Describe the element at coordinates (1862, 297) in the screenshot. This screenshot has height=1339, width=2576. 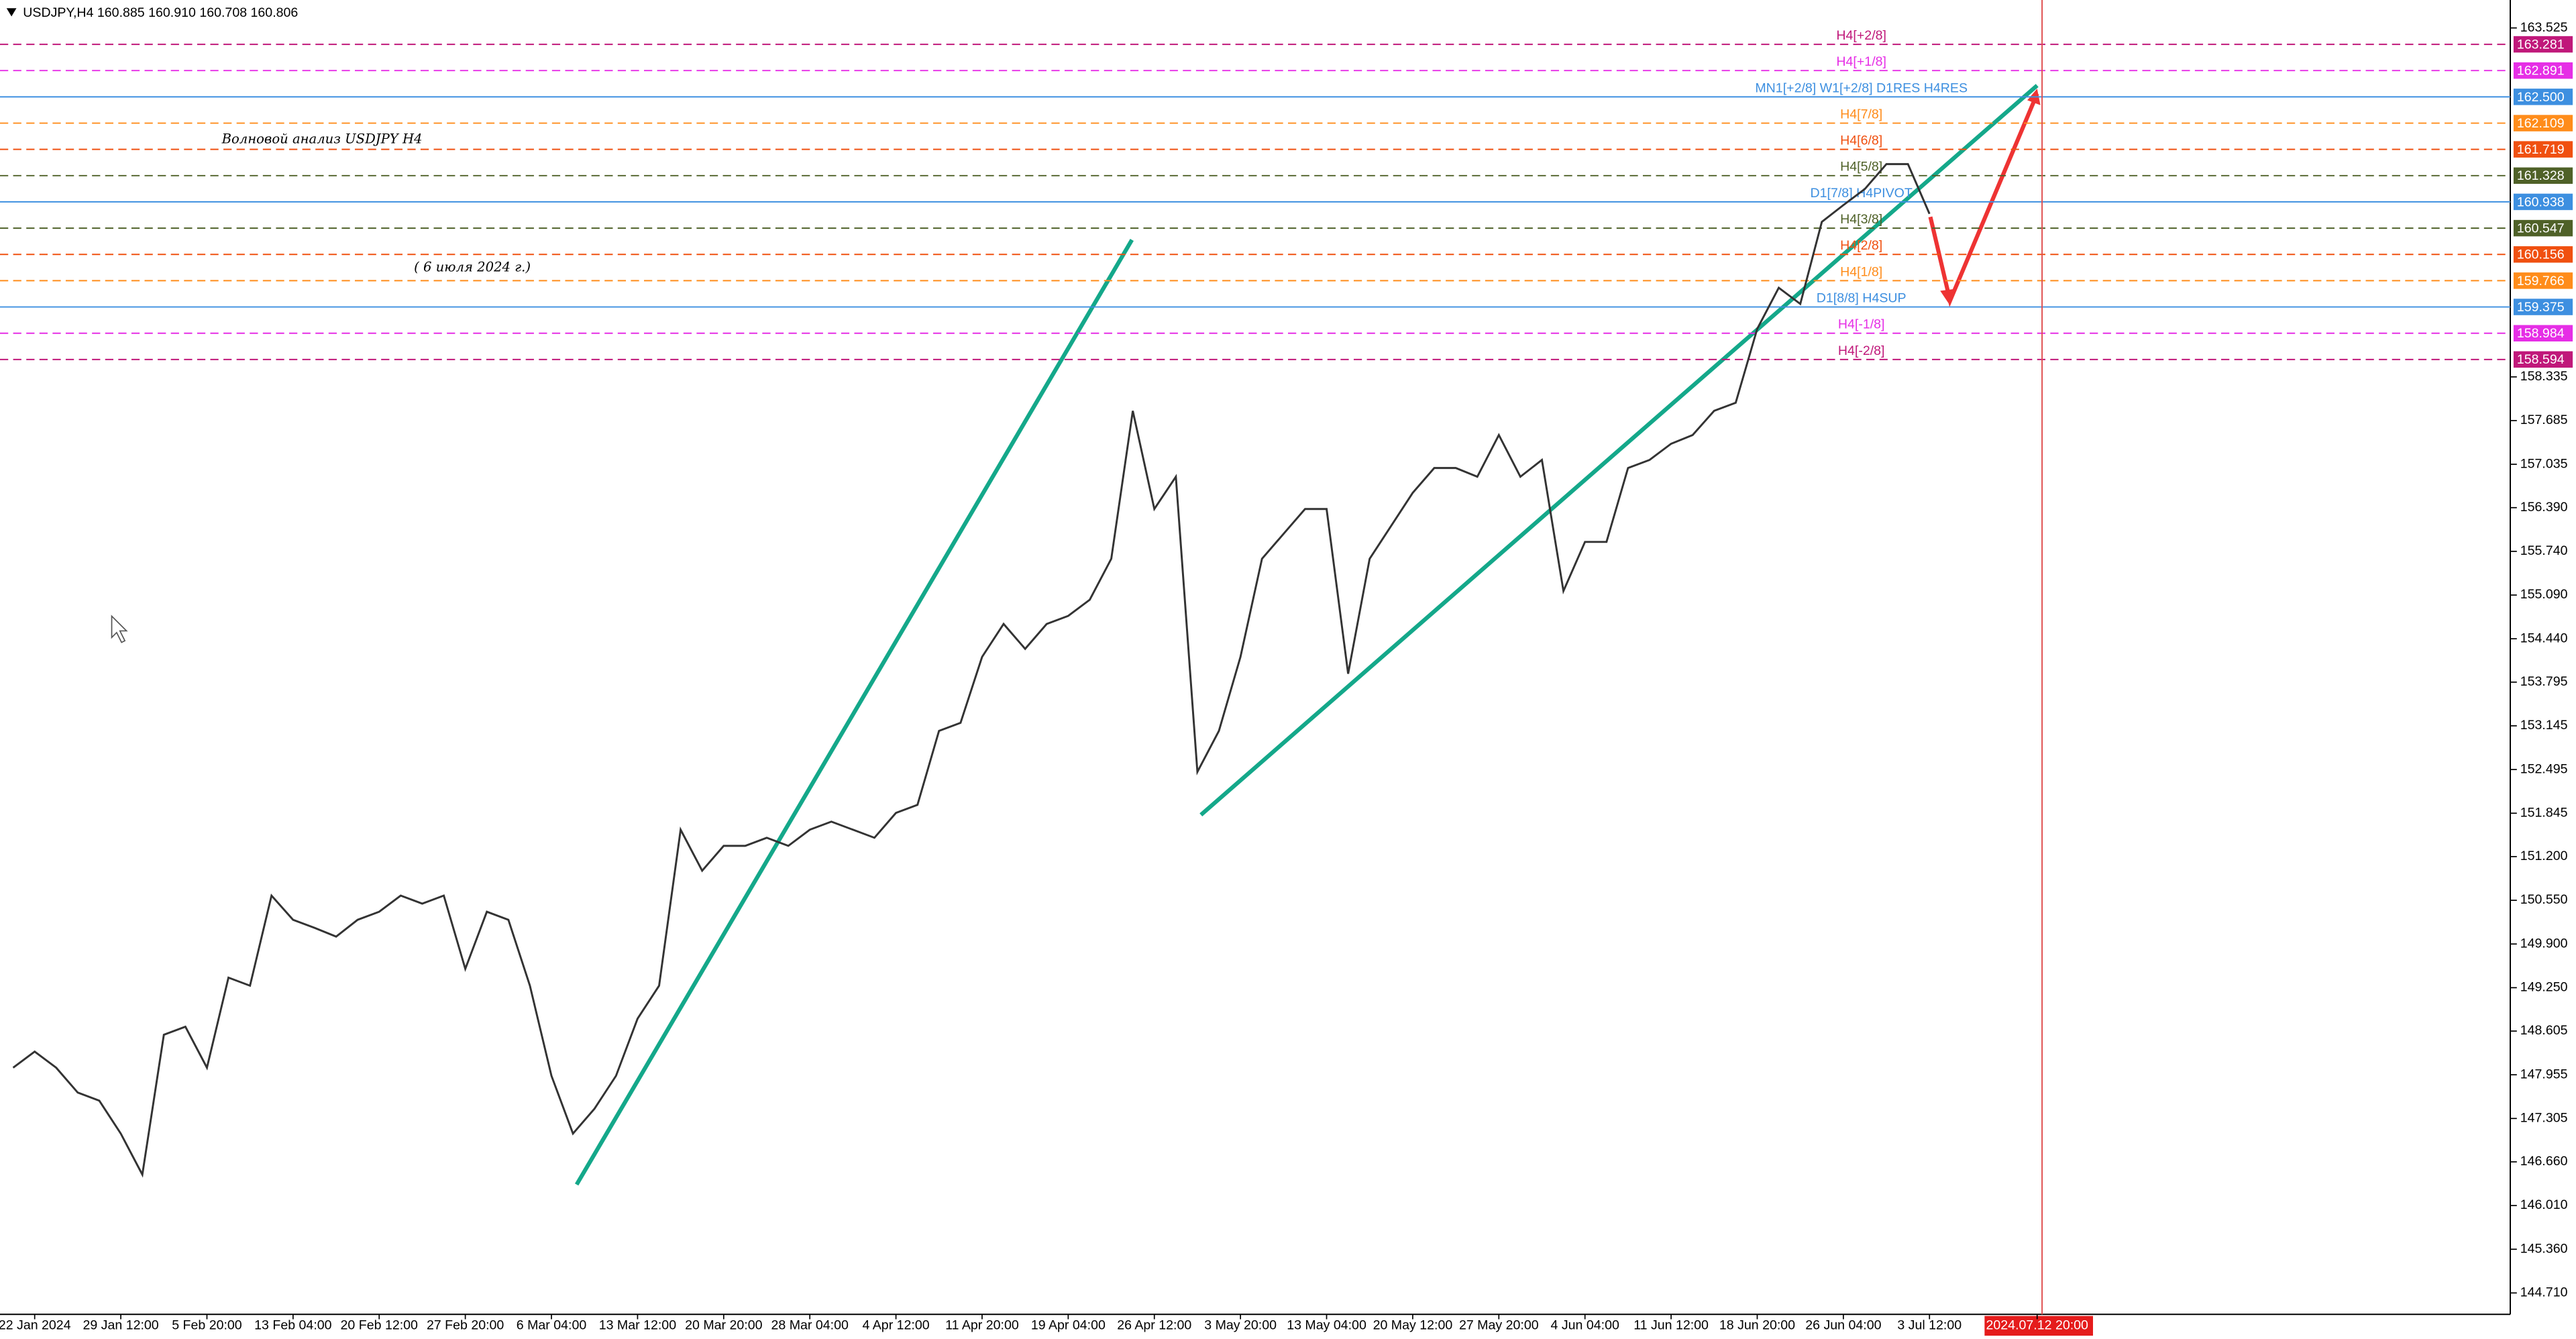
I see `level-name: D1[8/8] H4SUP` at that location.